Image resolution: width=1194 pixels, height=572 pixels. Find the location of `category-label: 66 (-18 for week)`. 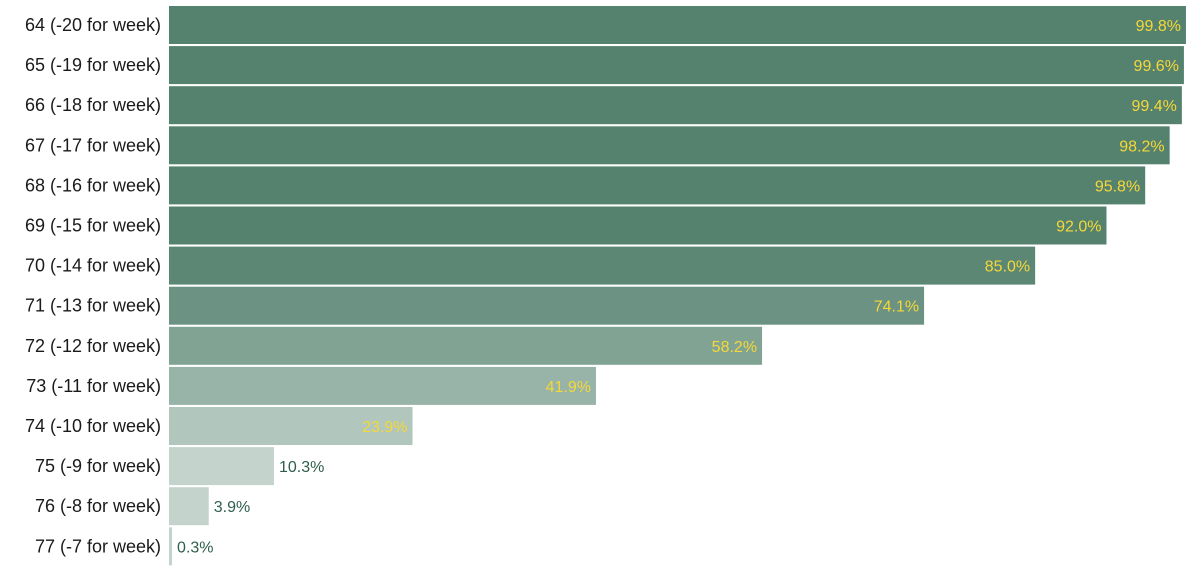

category-label: 66 (-18 for week) is located at coordinates (93, 105).